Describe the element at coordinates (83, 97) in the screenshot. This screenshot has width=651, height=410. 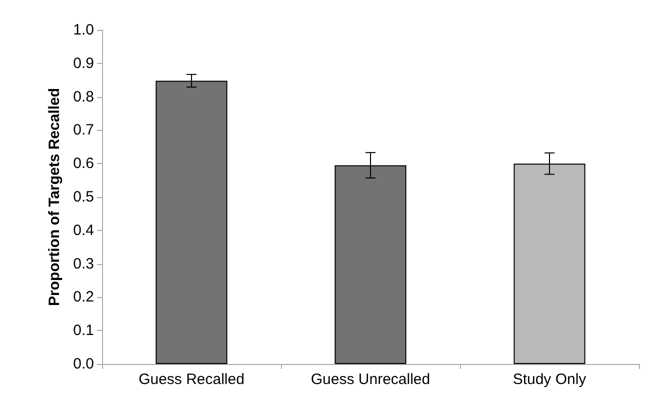
I see `y-tick-label: 0.8` at that location.